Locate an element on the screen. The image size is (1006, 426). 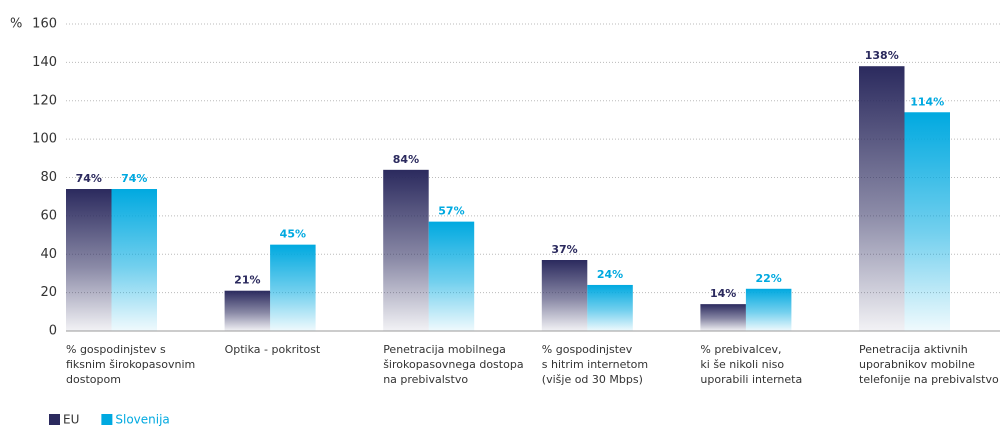
x-tick-label: uporabnikov mobilne is located at coordinates (917, 364).